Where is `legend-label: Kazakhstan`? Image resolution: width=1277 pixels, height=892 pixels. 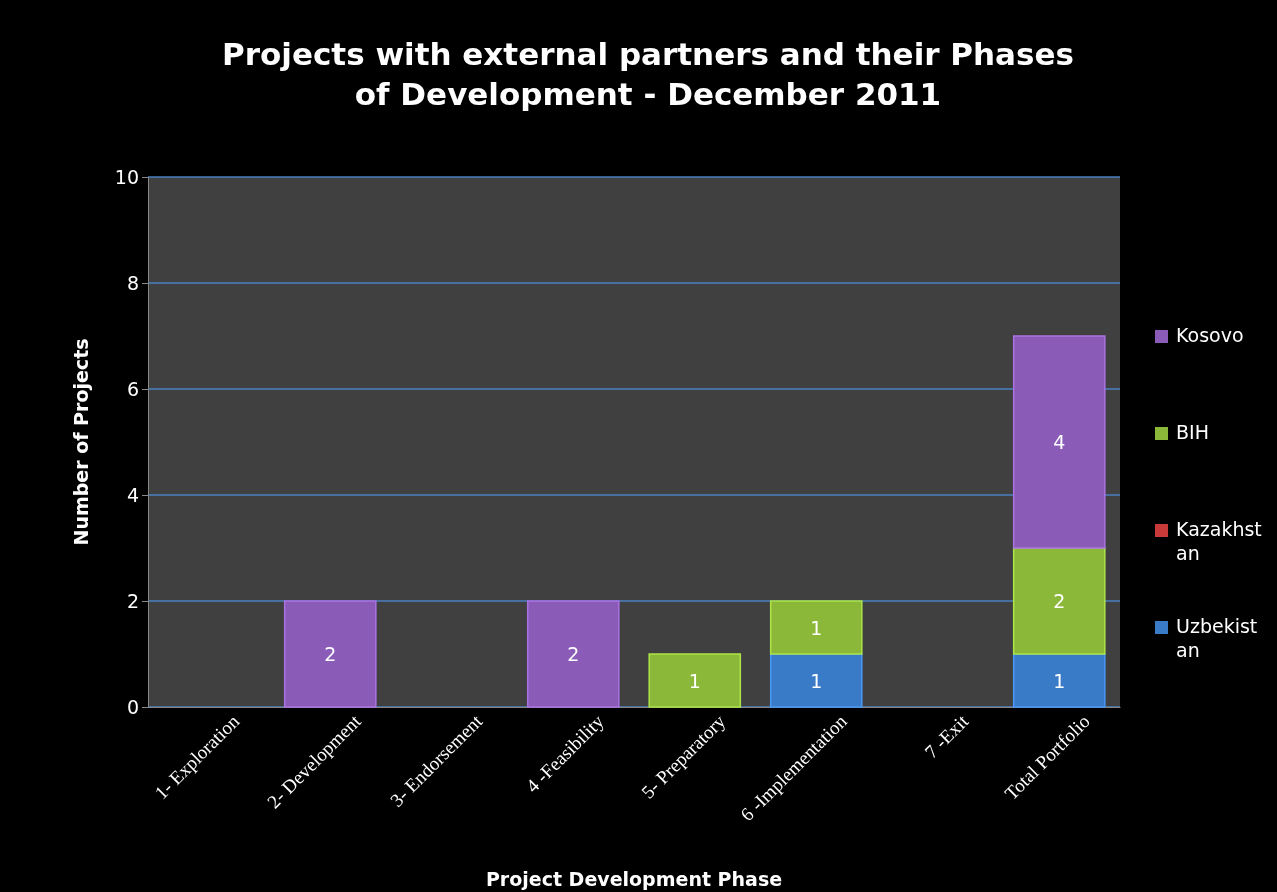 legend-label: Kazakhstan is located at coordinates (1219, 541).